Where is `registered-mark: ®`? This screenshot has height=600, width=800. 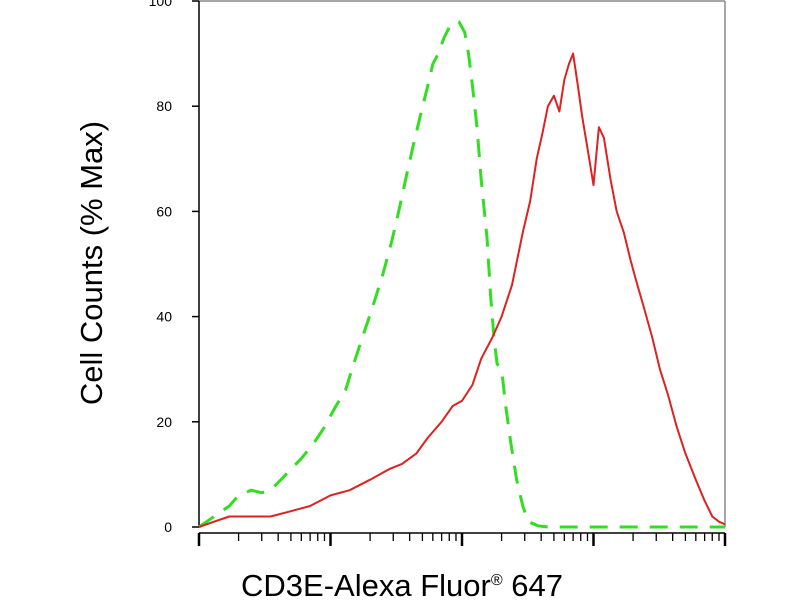 registered-mark: ® is located at coordinates (497, 580).